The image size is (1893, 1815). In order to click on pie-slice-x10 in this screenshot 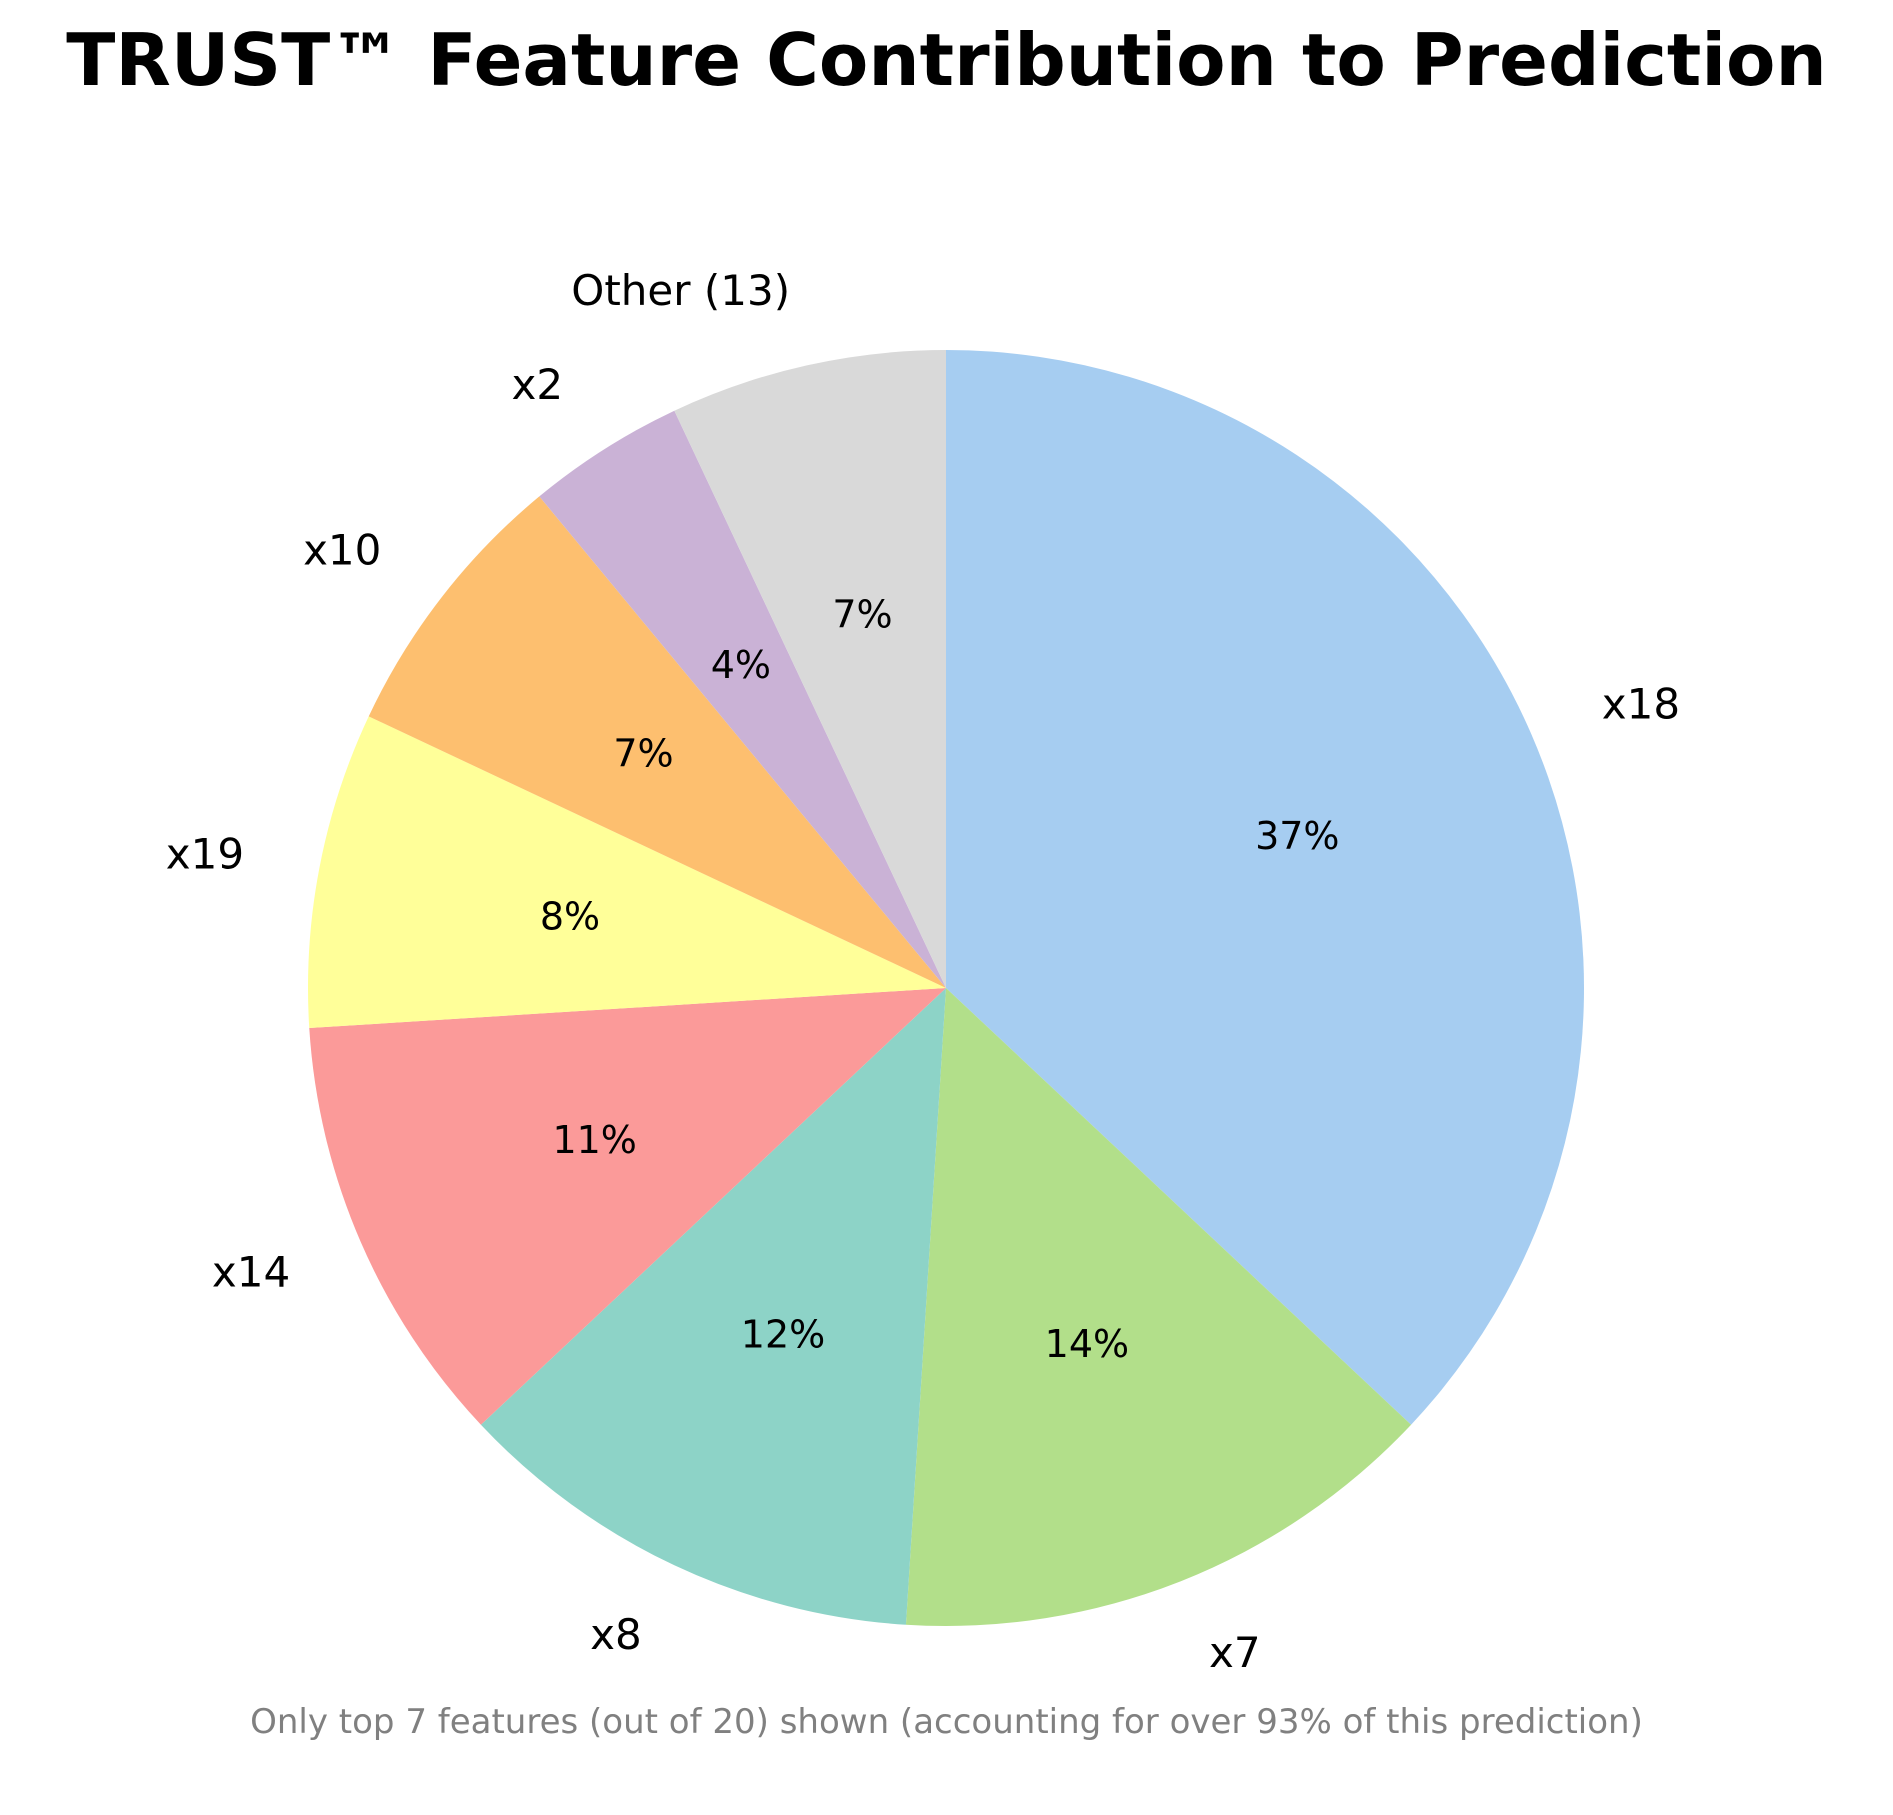, I will do `click(657, 742)`.